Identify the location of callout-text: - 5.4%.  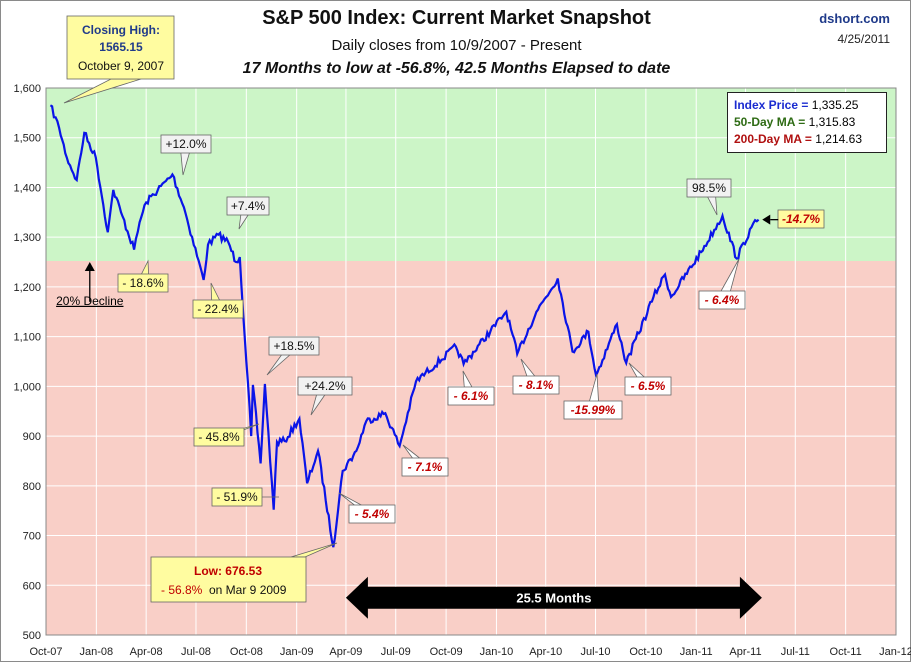
(372, 514).